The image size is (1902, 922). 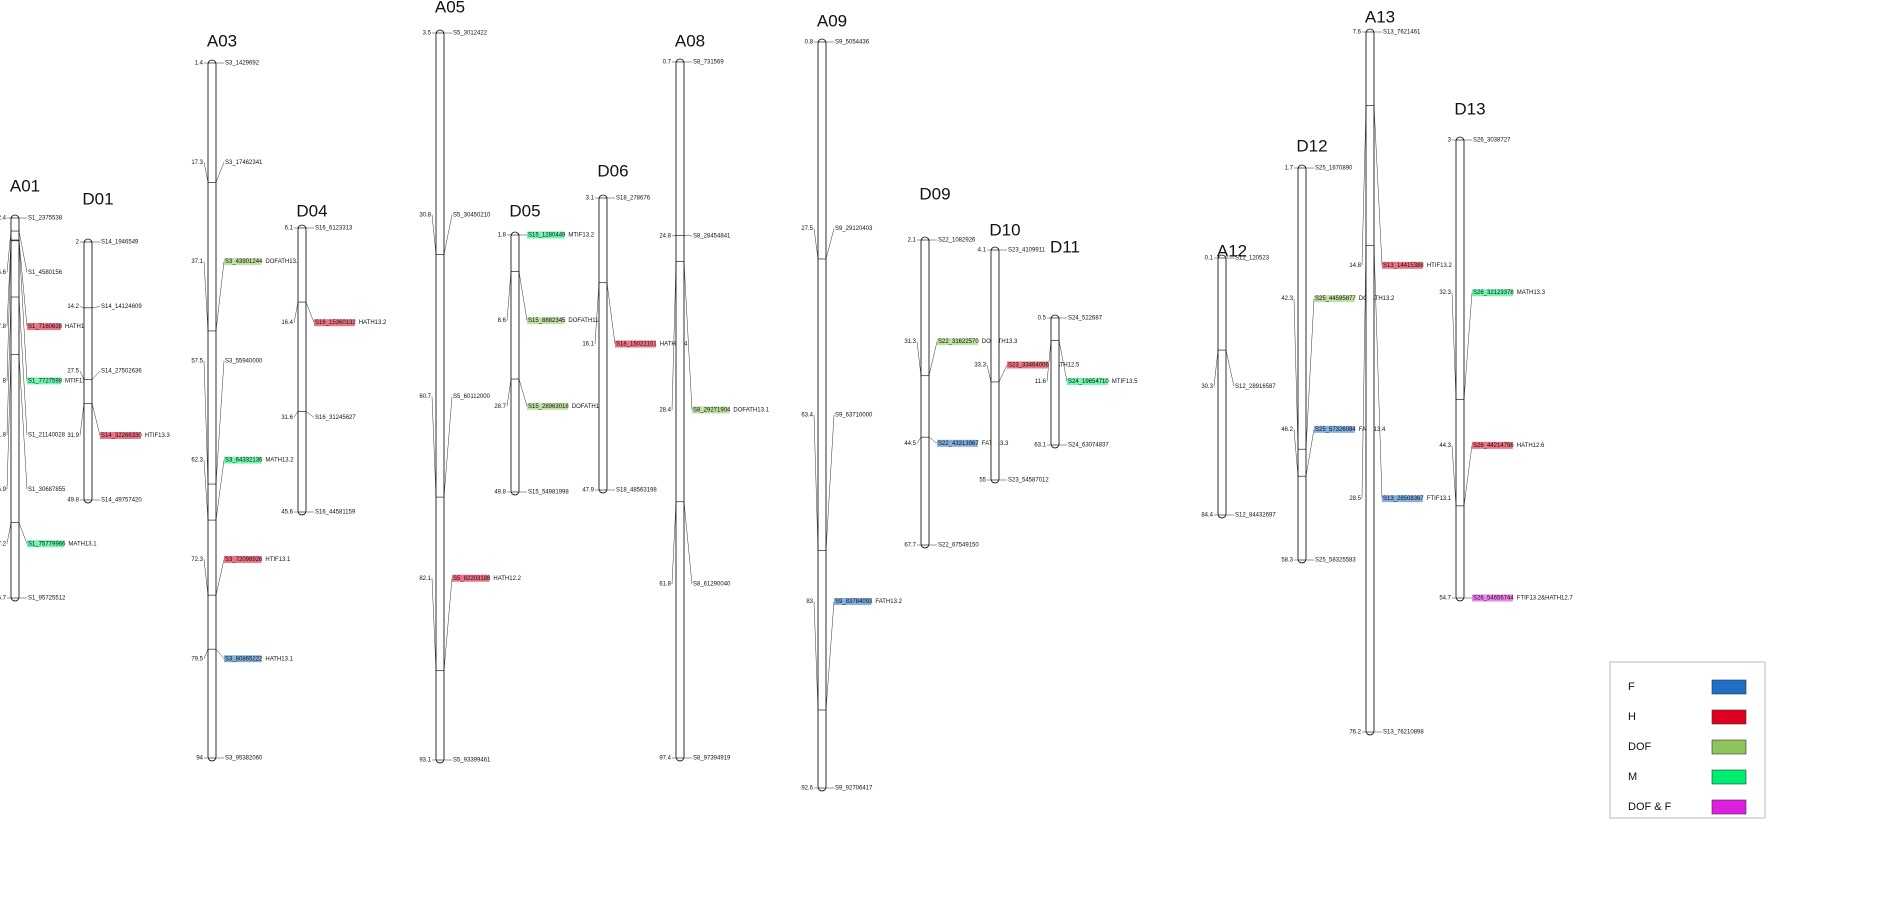 I want to click on marker-position: 97.4, so click(x=665, y=759).